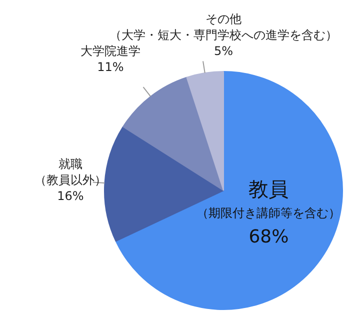 The height and width of the screenshot is (321, 354). I want to click on data-label: 5%, so click(224, 51).